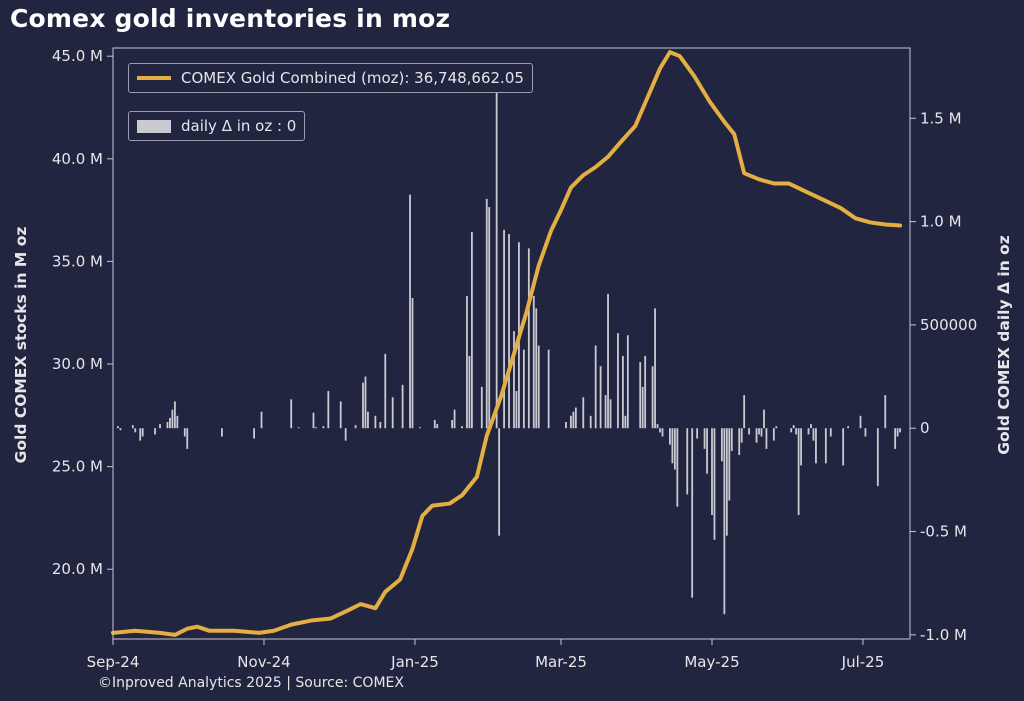  What do you see at coordinates (486, 655) in the screenshot?
I see `x-axis: Sep-24 Nov-24 Jan-25 Mar-25 May-25 Jul-25` at bounding box center [486, 655].